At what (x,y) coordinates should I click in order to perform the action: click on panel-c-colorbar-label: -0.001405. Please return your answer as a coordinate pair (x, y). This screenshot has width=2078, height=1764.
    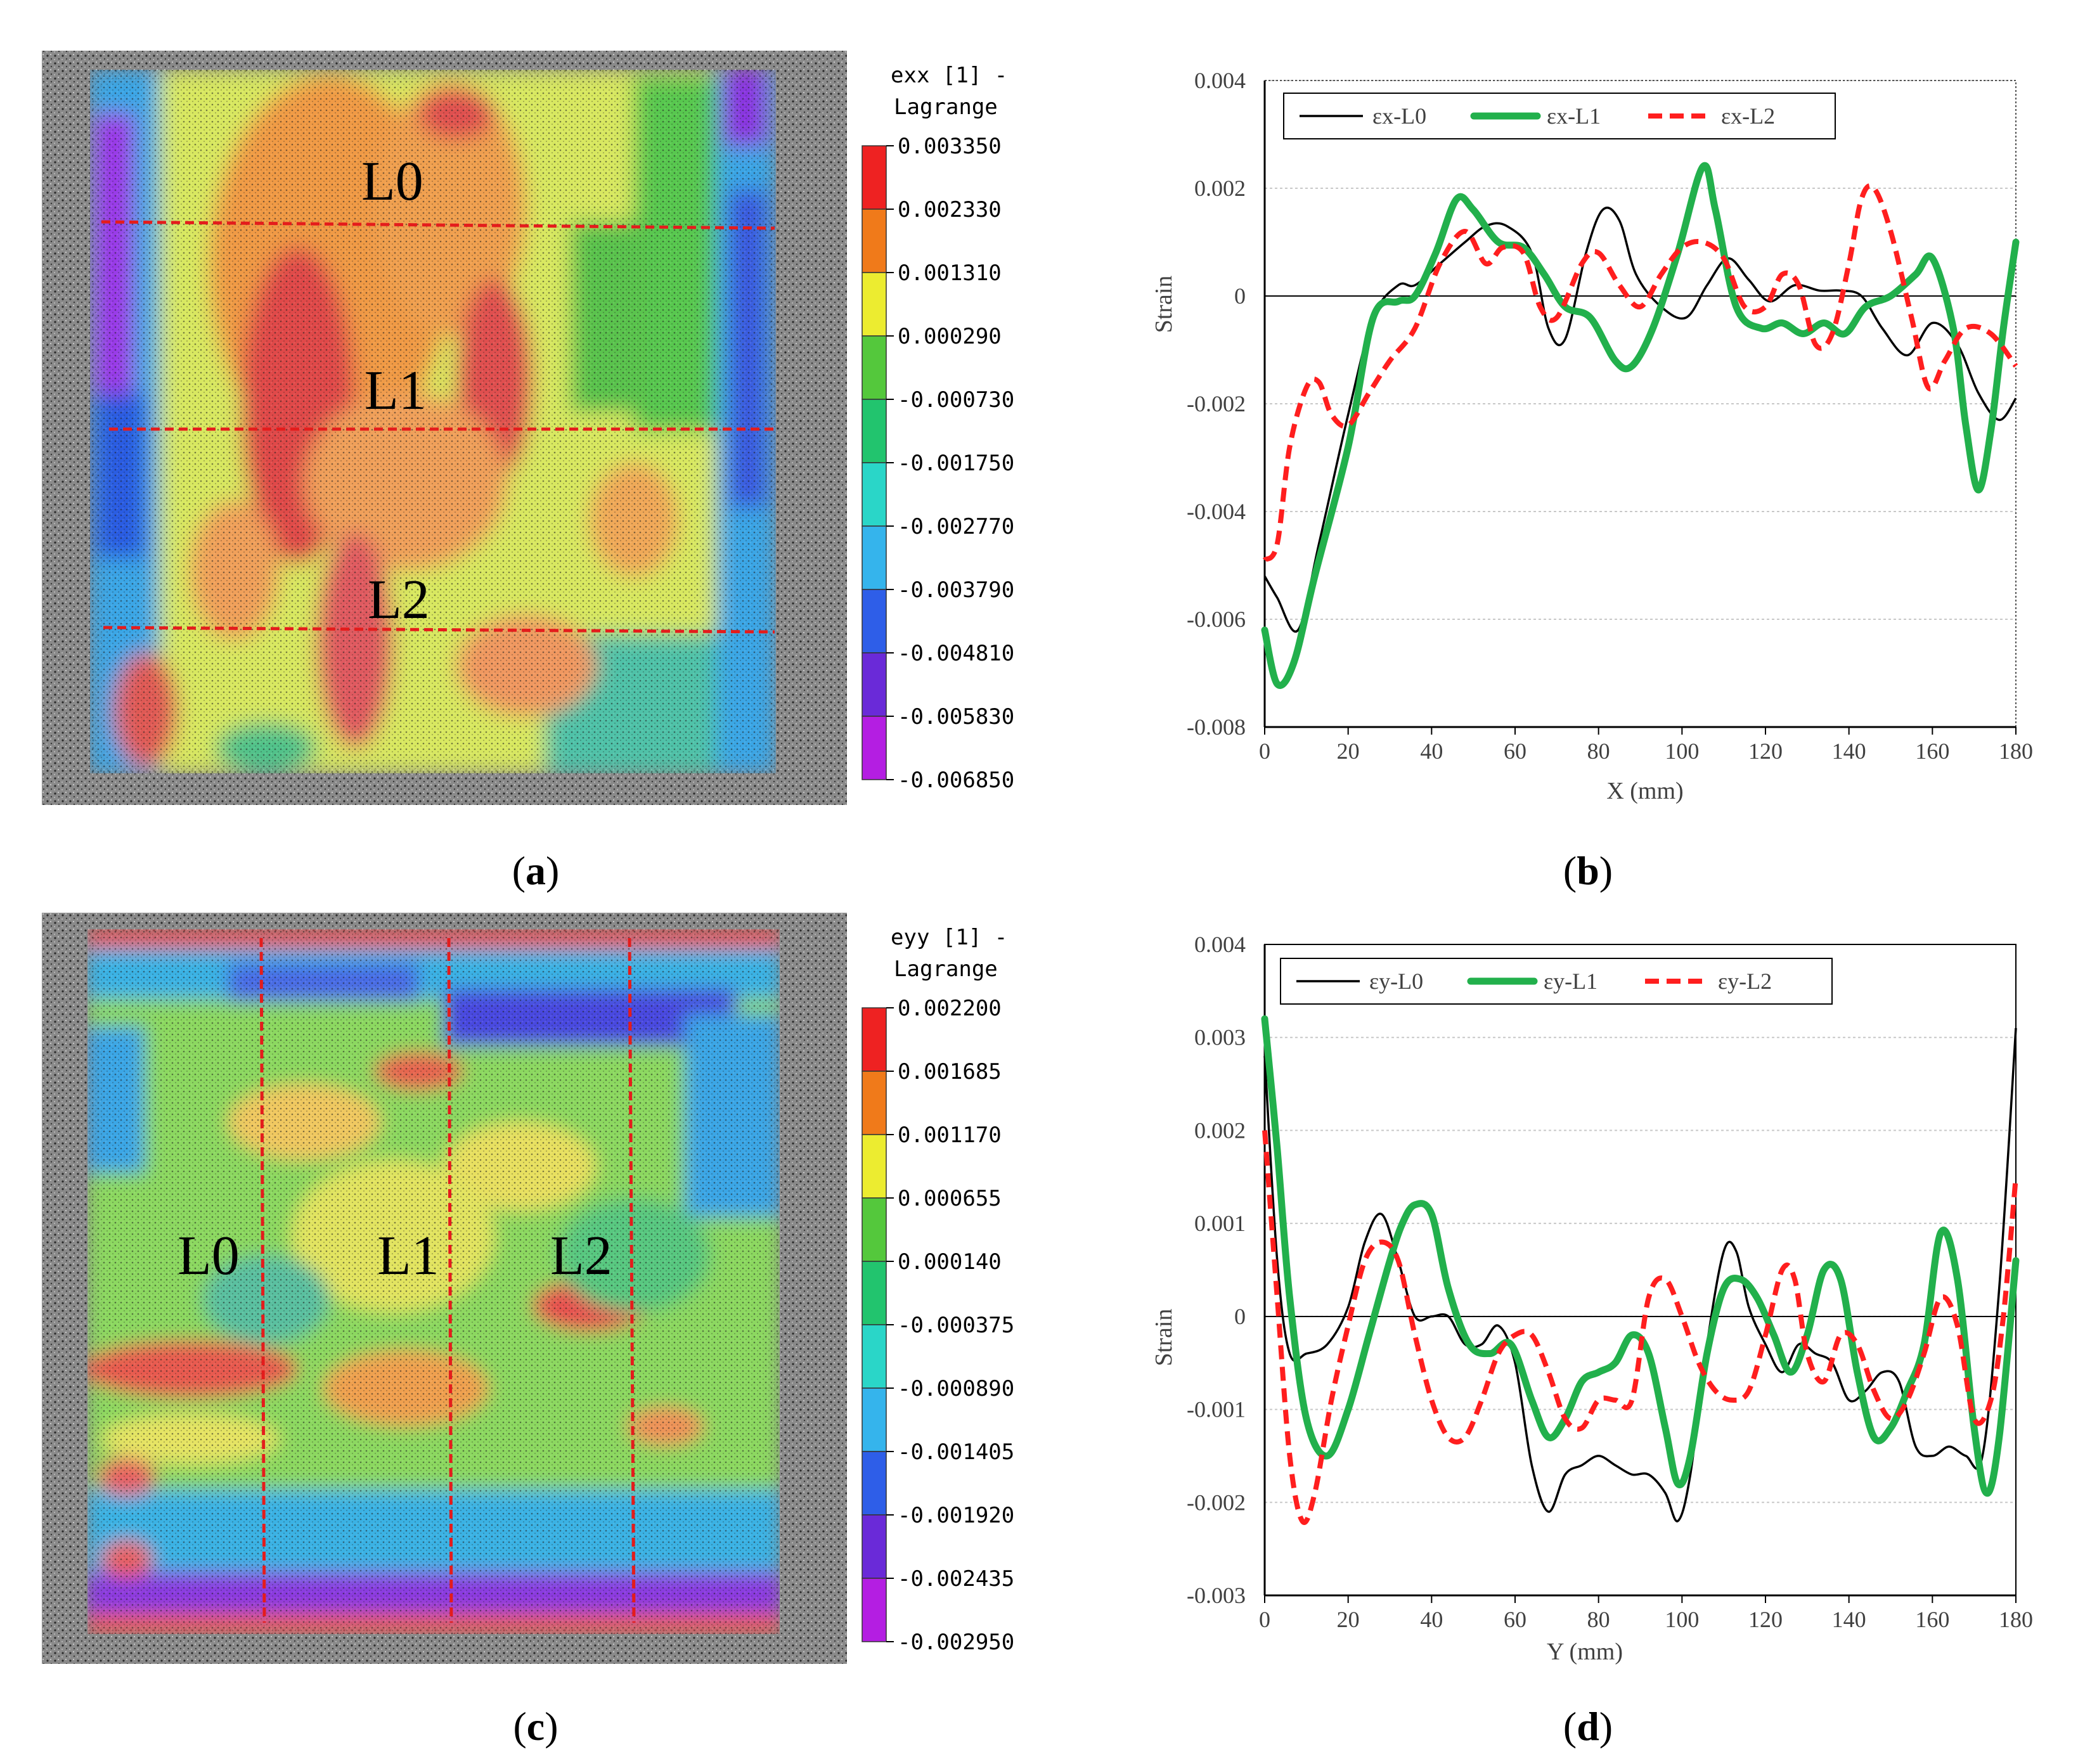
    Looking at the image, I should click on (956, 1452).